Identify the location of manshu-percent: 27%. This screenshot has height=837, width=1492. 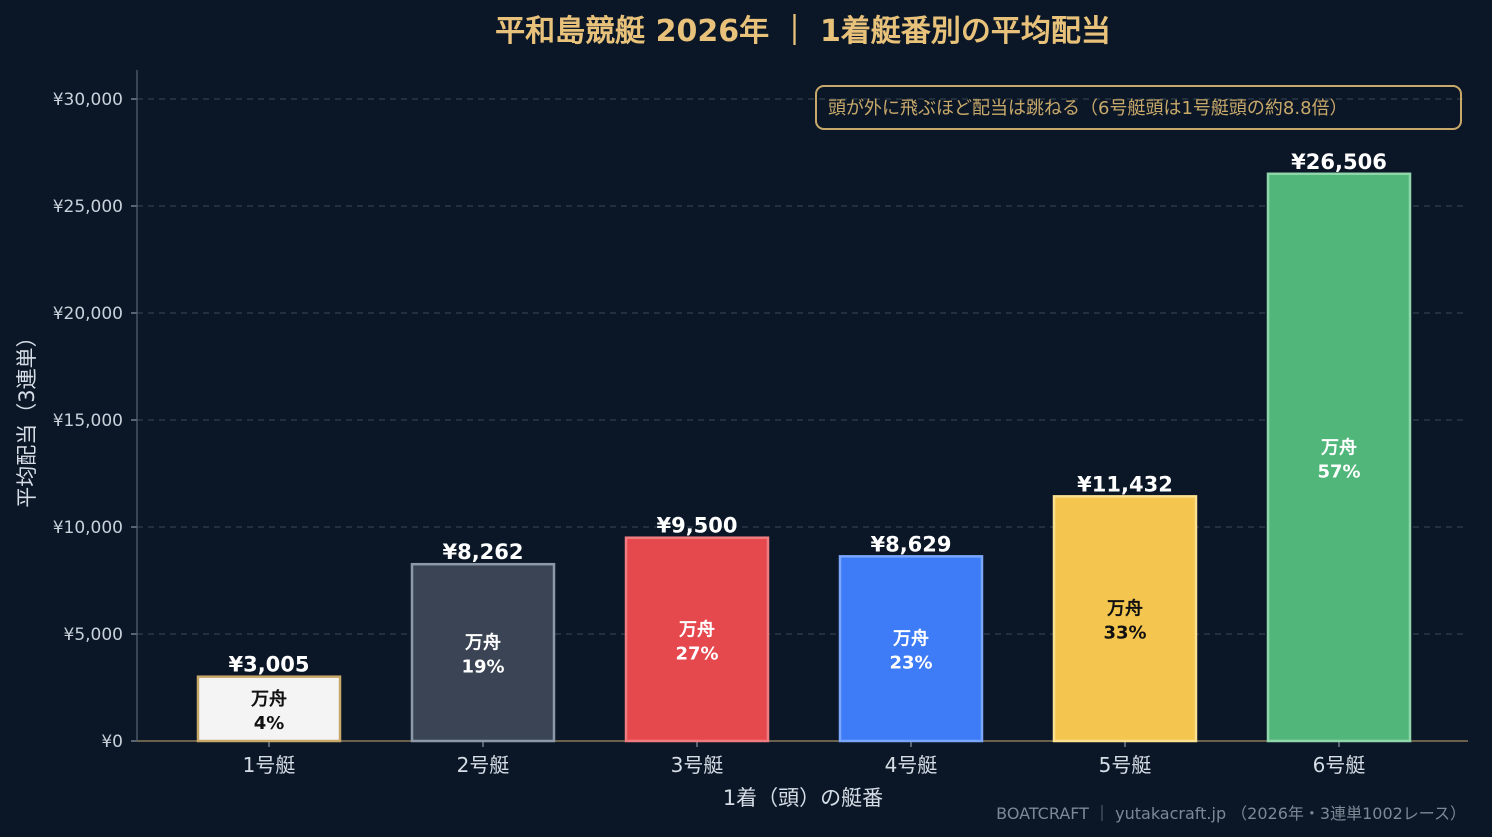
(696, 653).